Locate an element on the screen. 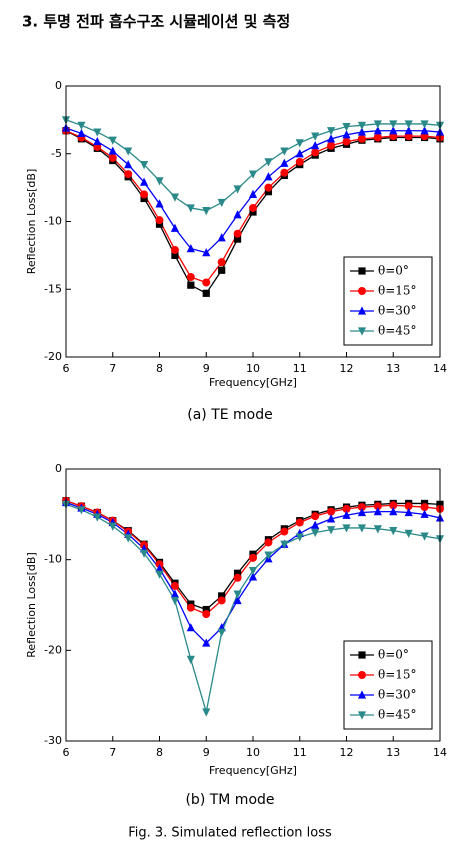 Image resolution: width=460 pixels, height=850 pixels. chart-caption: (a) TE mode is located at coordinates (230, 415).